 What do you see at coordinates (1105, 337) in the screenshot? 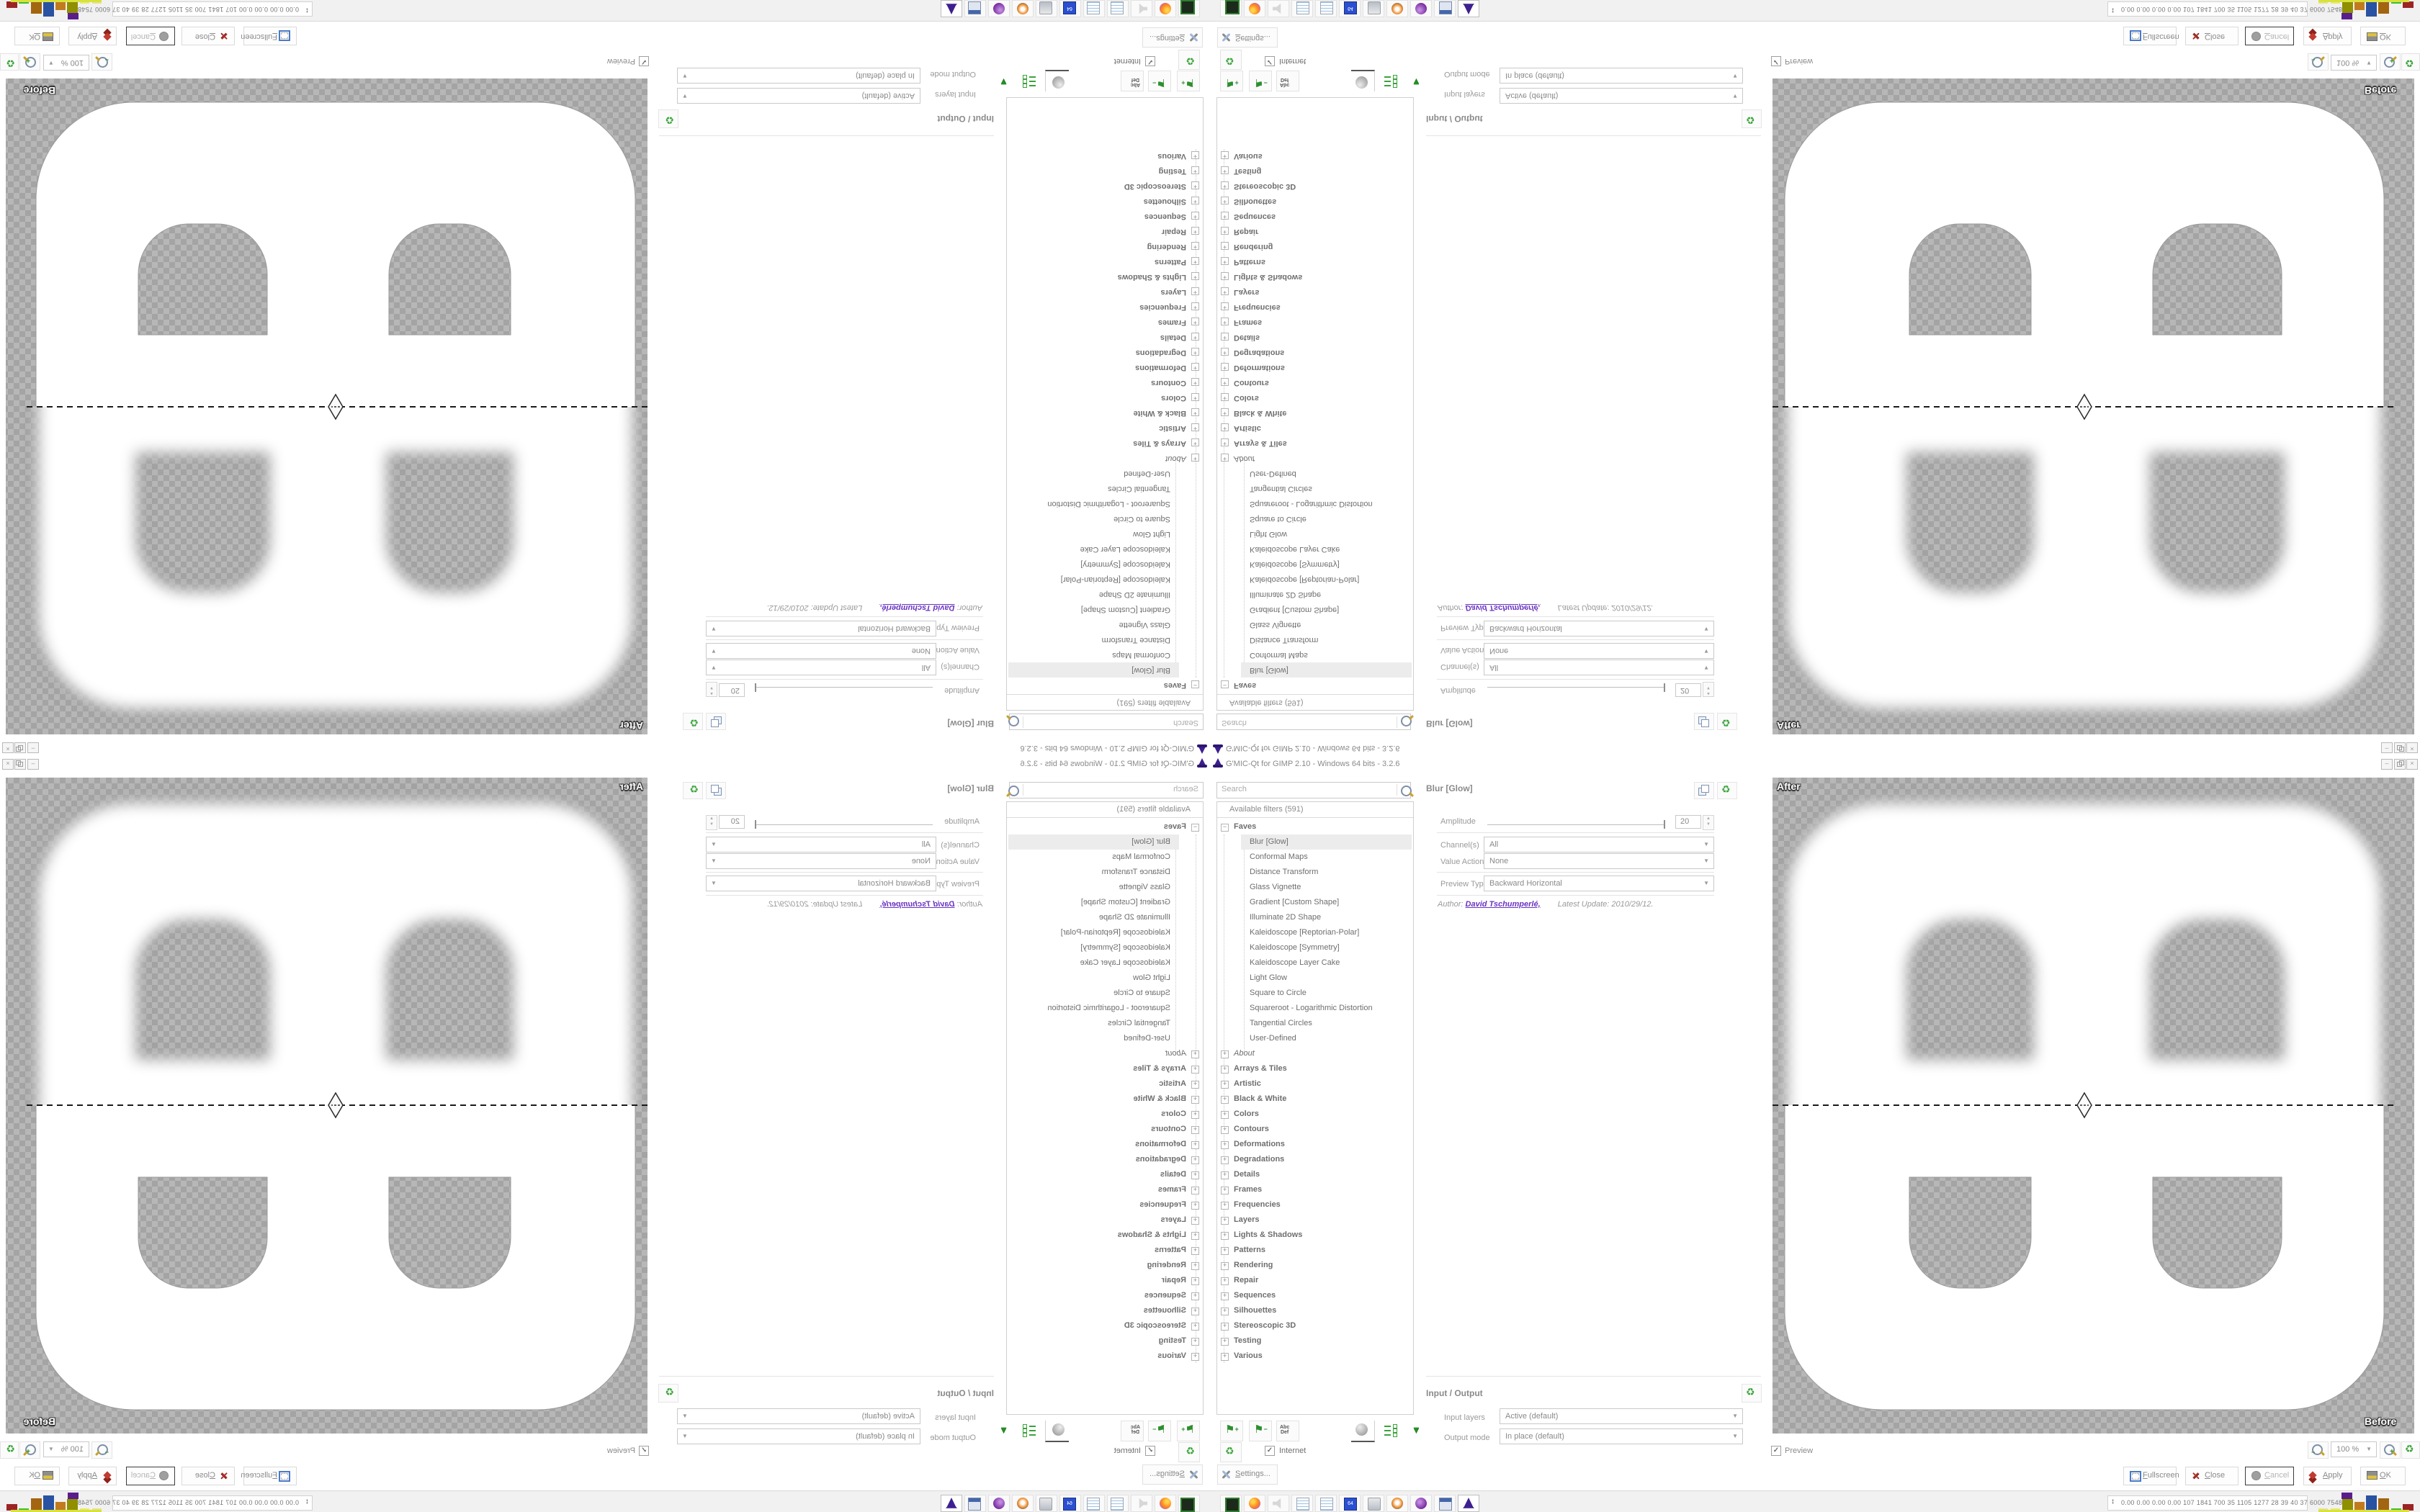
I see `filter-tree-item: + Details` at bounding box center [1105, 337].